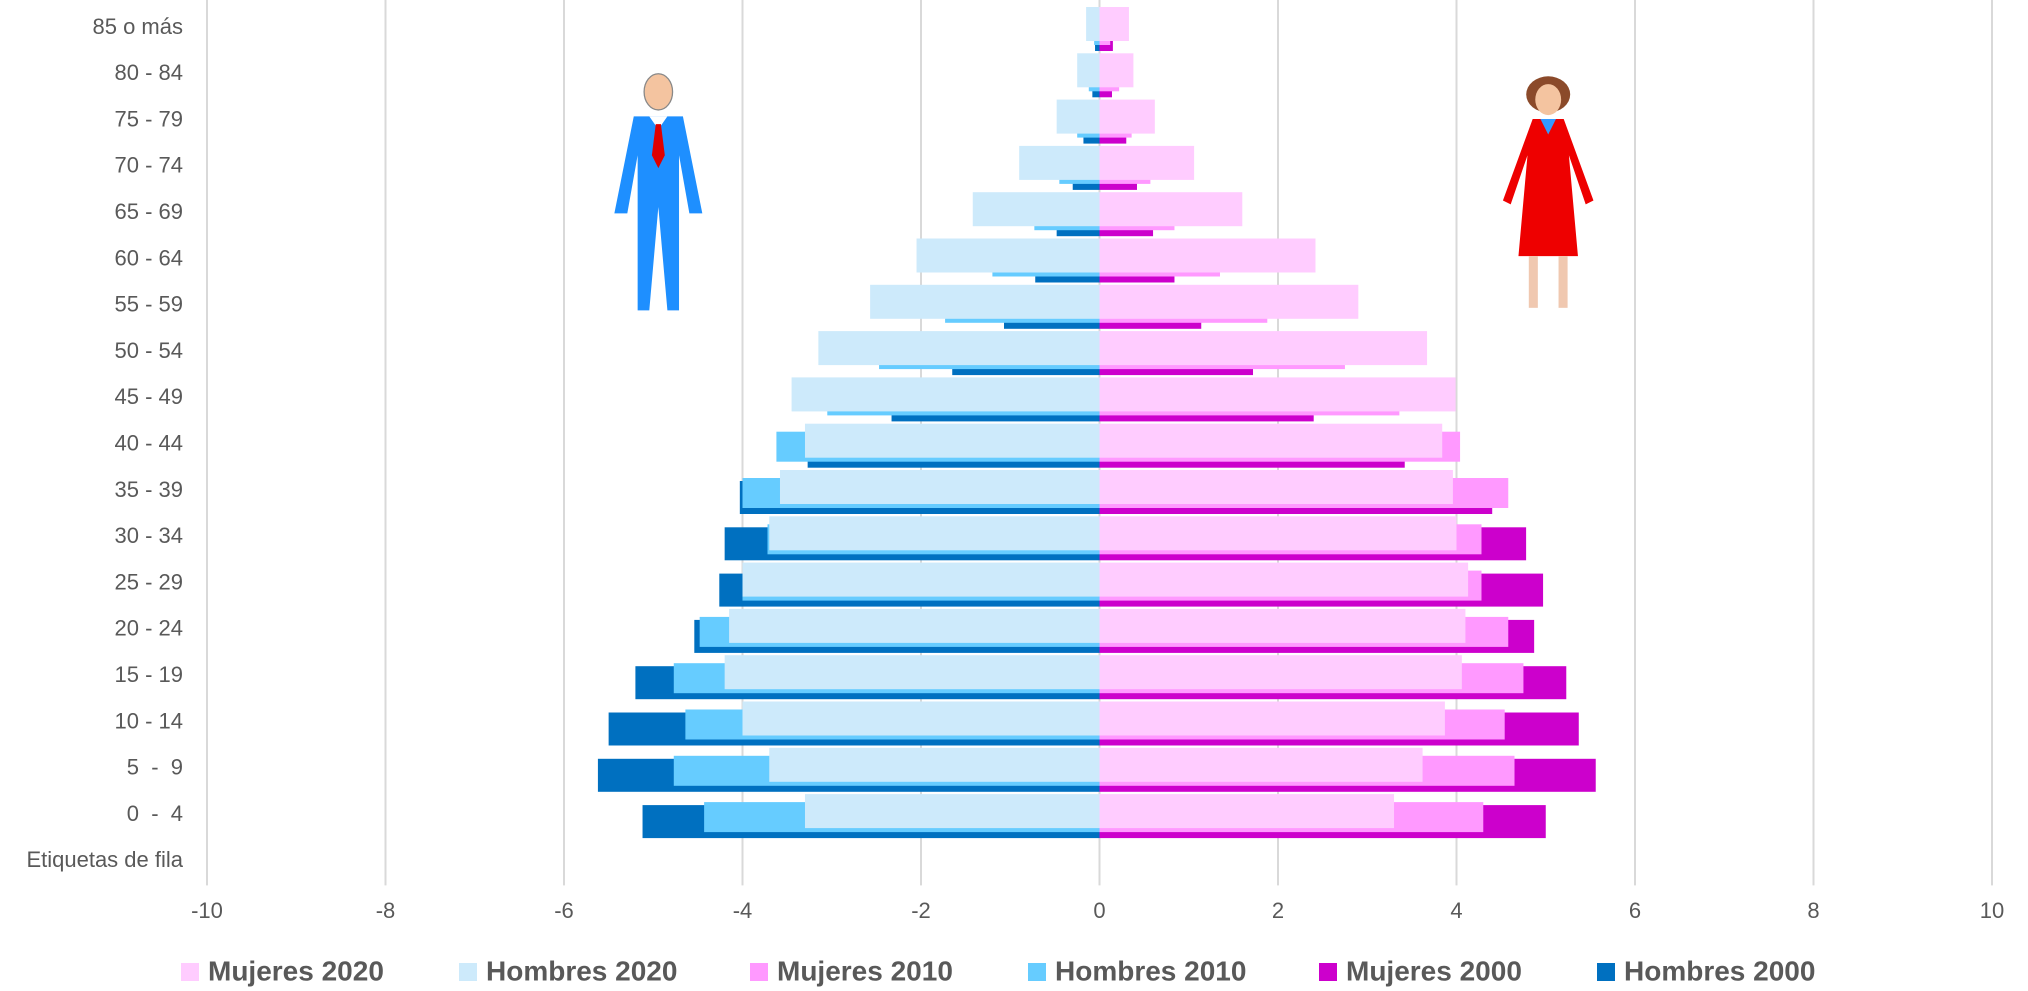 This screenshot has width=2028, height=991. I want to click on legend-label: Hombres 2010, so click(1150, 970).